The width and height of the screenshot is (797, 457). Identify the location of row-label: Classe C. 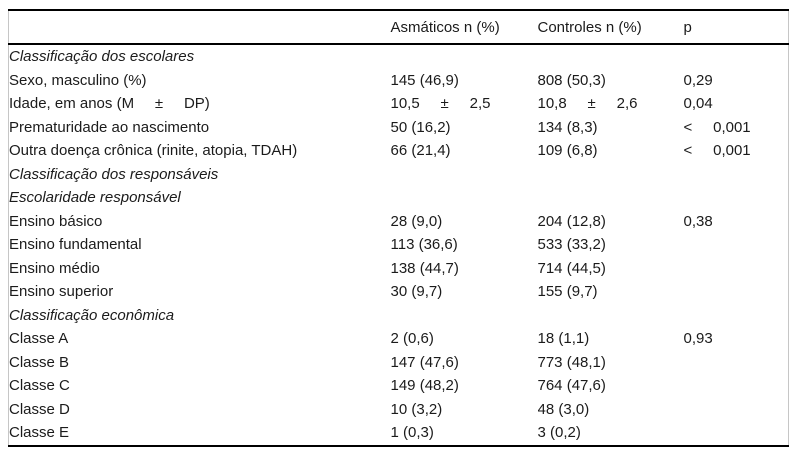
(39, 386).